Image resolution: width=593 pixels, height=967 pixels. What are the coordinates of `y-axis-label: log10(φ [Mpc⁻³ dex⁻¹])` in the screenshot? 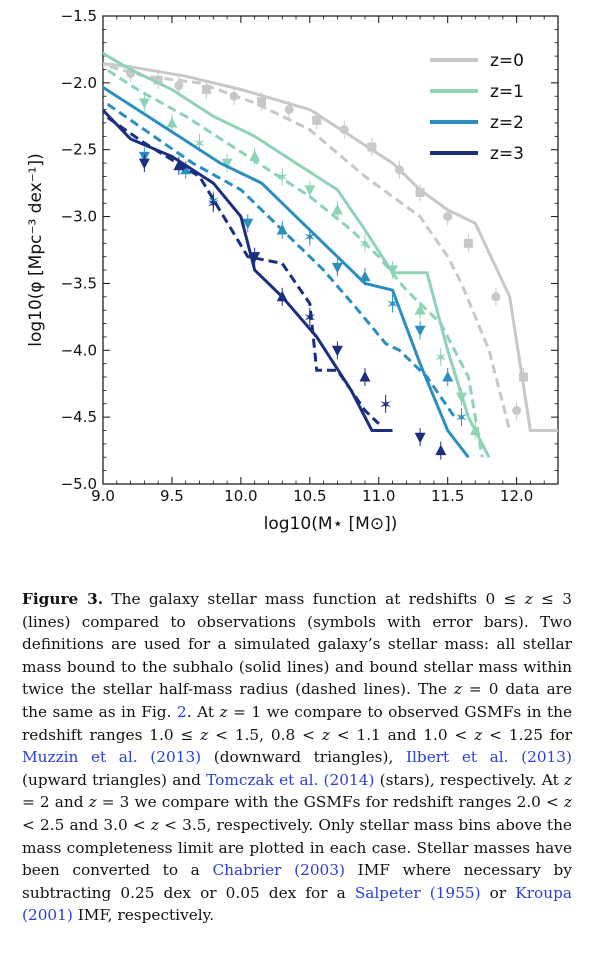 It's located at (36, 250).